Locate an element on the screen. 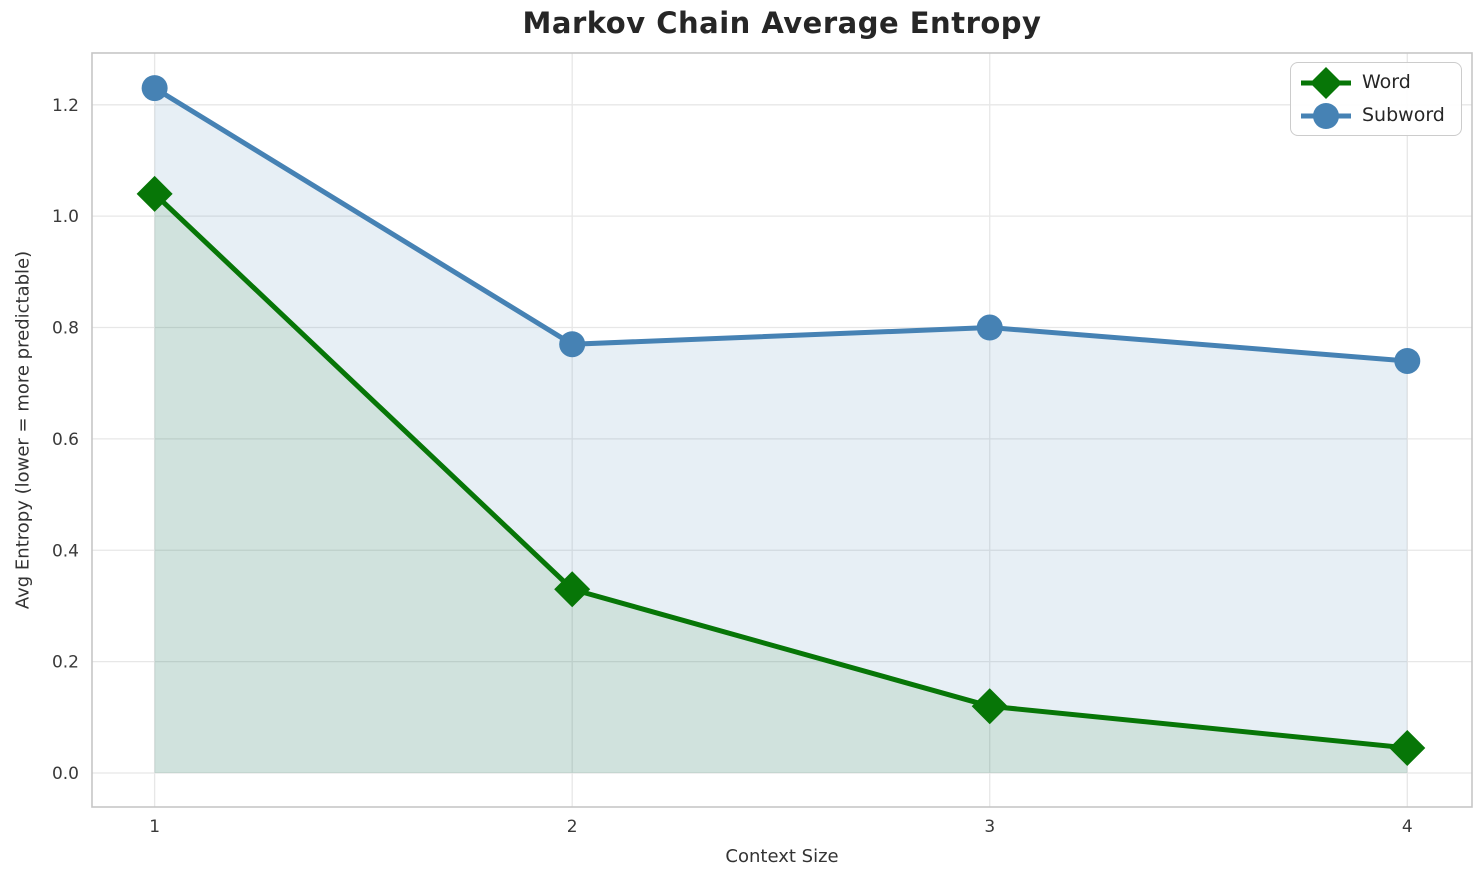  legend-item-subword: Subword is located at coordinates (1372, 115).